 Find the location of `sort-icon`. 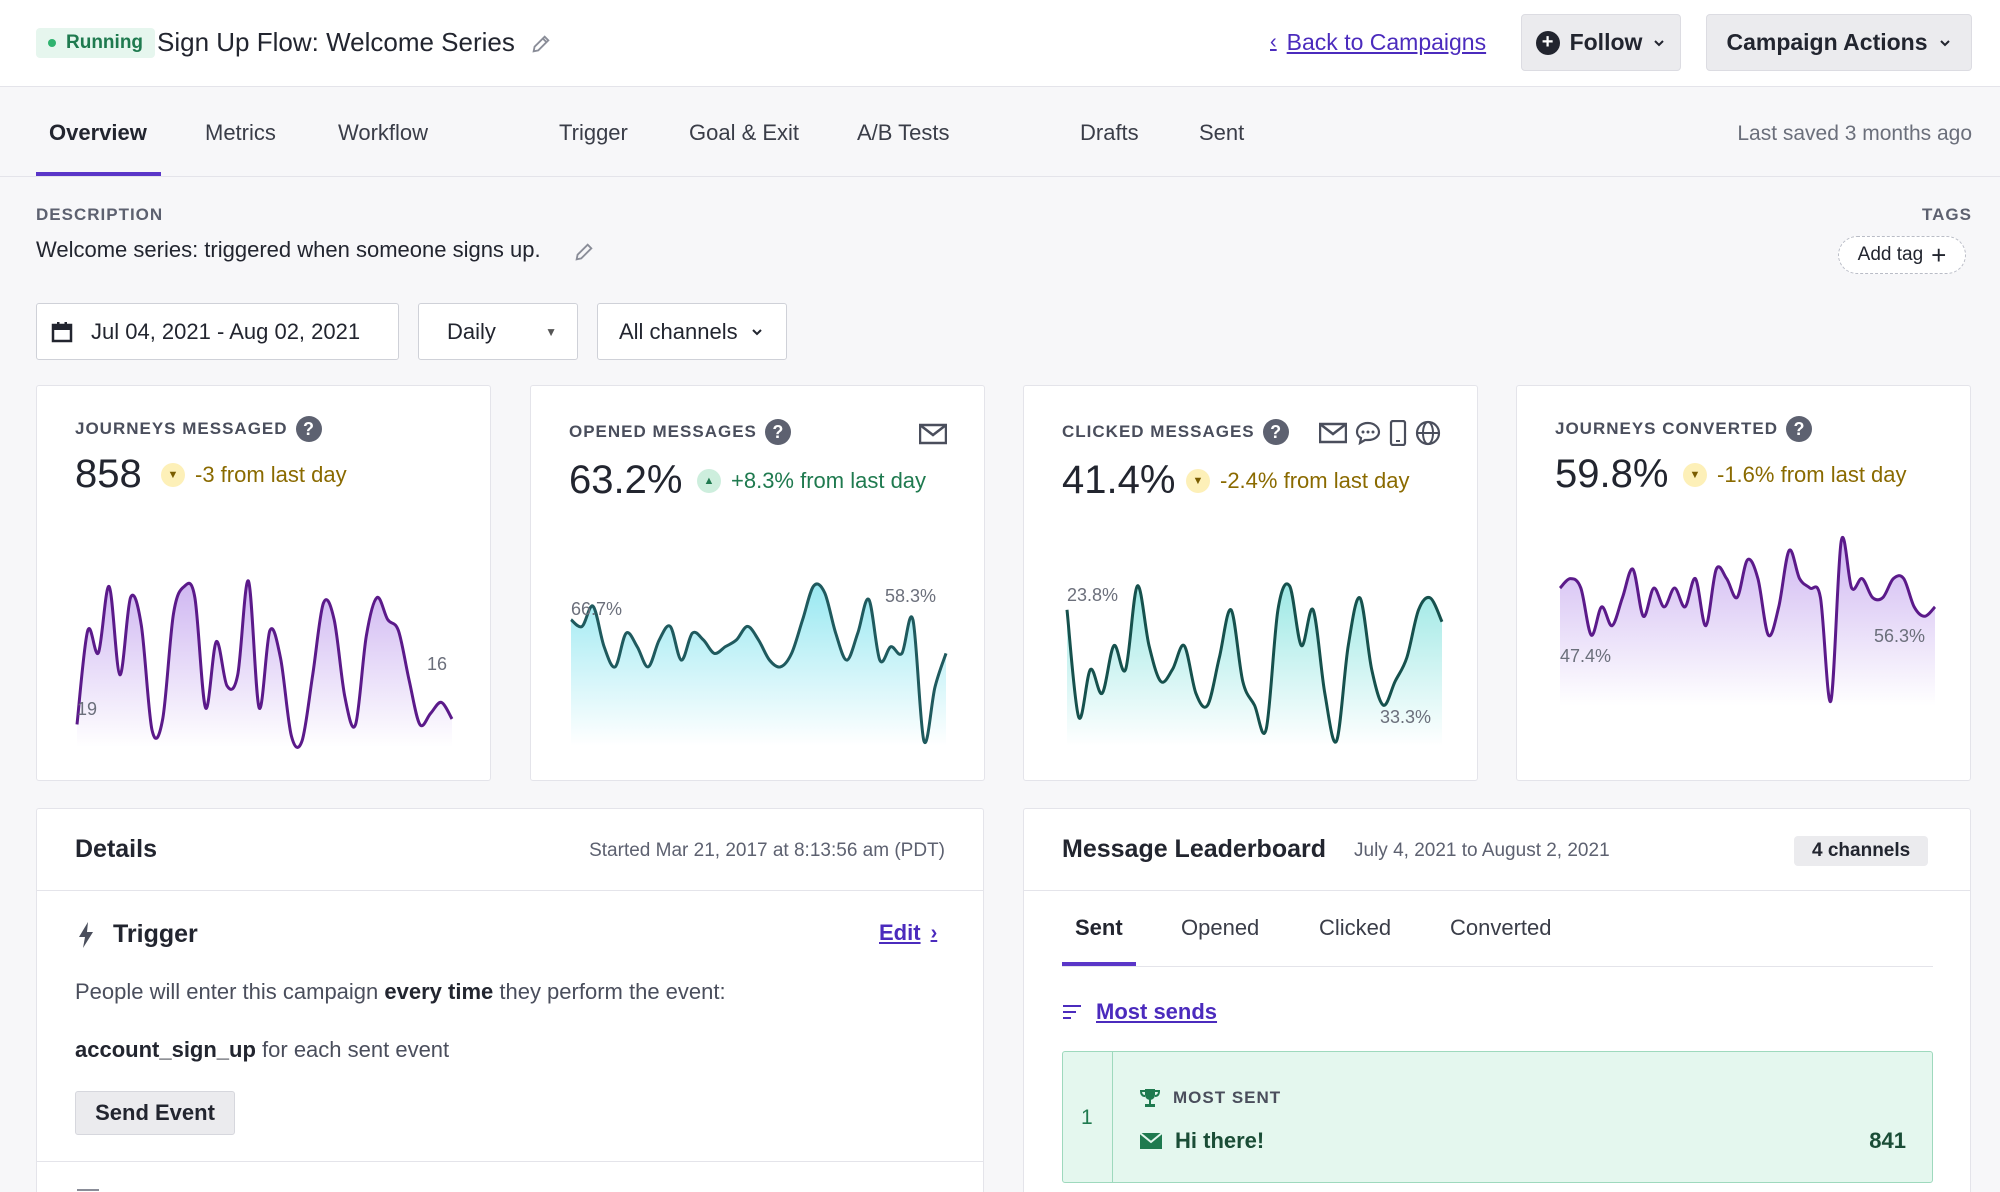

sort-icon is located at coordinates (1072, 1012).